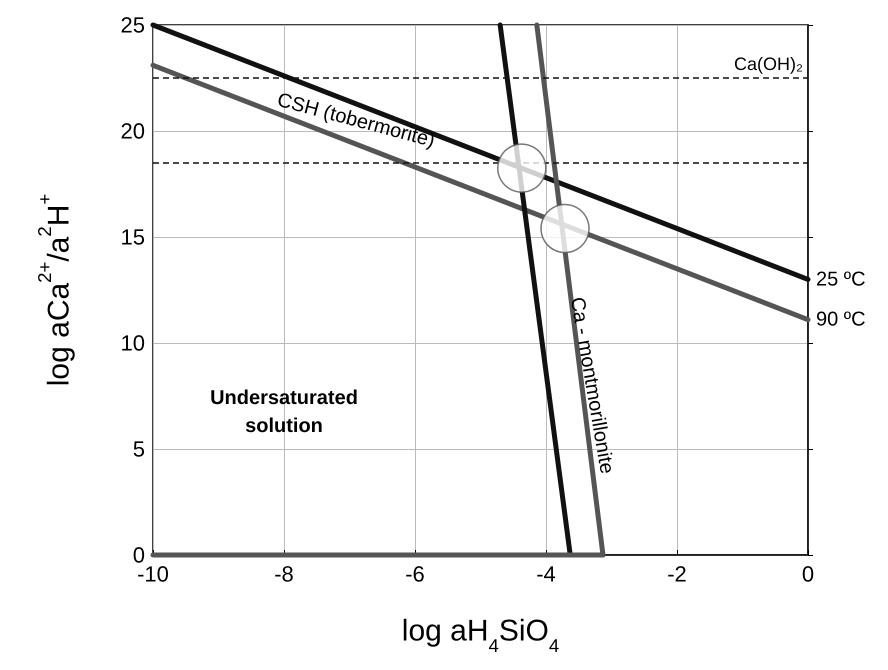 This screenshot has width=888, height=670. What do you see at coordinates (132, 343) in the screenshot?
I see `y-tick-label: 10` at bounding box center [132, 343].